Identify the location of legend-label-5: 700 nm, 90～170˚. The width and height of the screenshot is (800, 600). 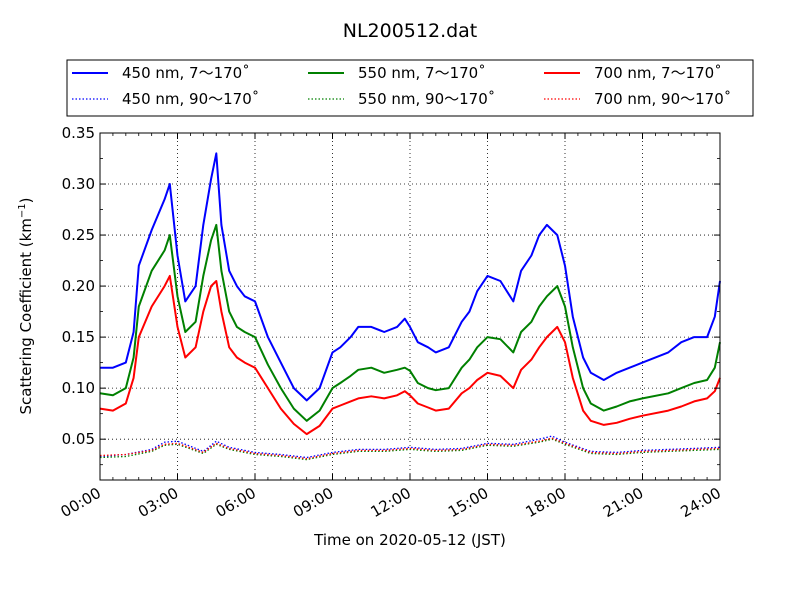
(662, 99).